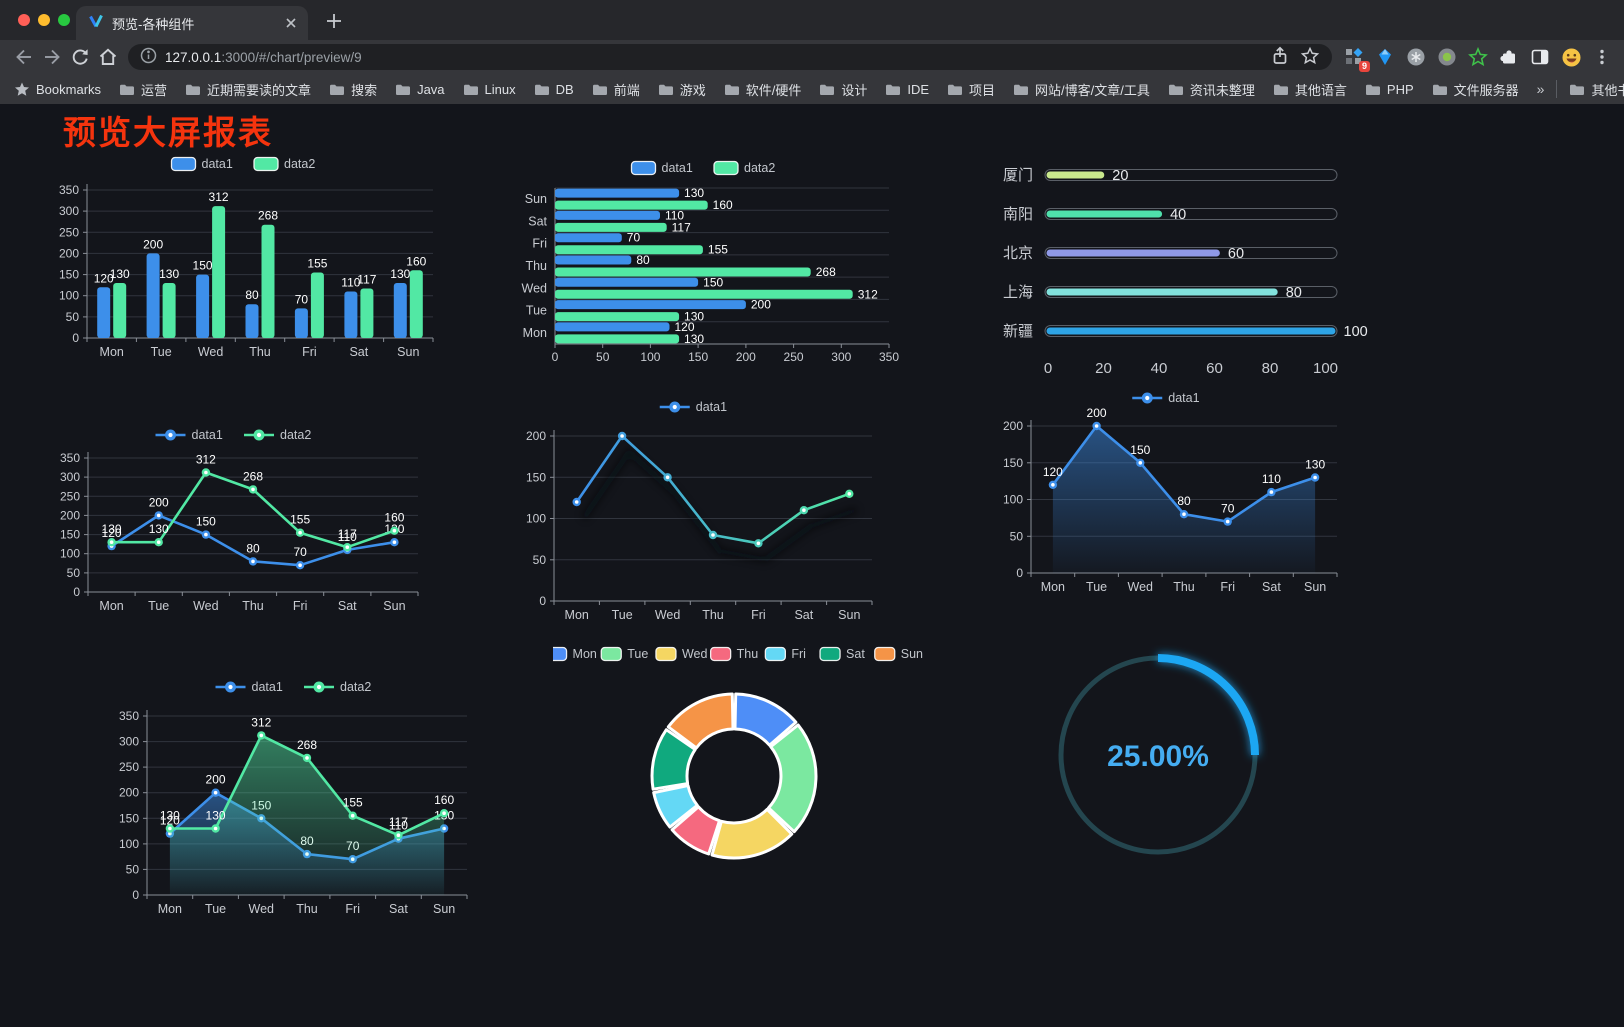 The width and height of the screenshot is (1624, 1027). I want to click on extension-asterisk-icon, so click(1416, 57).